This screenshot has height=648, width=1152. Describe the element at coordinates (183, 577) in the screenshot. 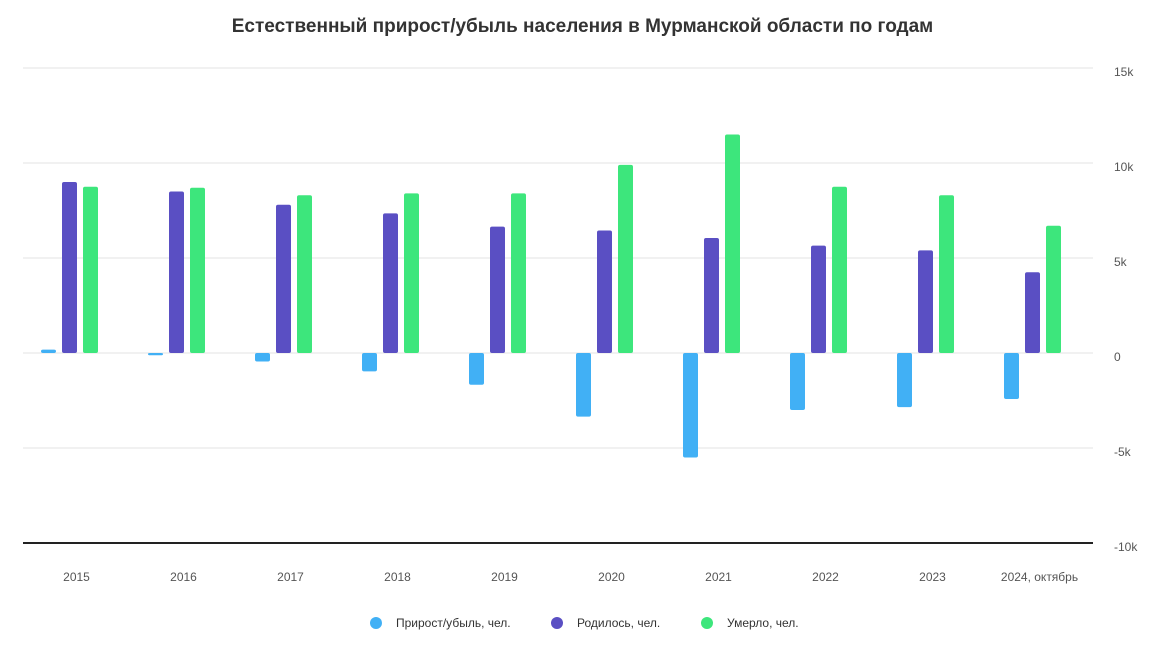

I see `x-tick-label: 2016` at that location.